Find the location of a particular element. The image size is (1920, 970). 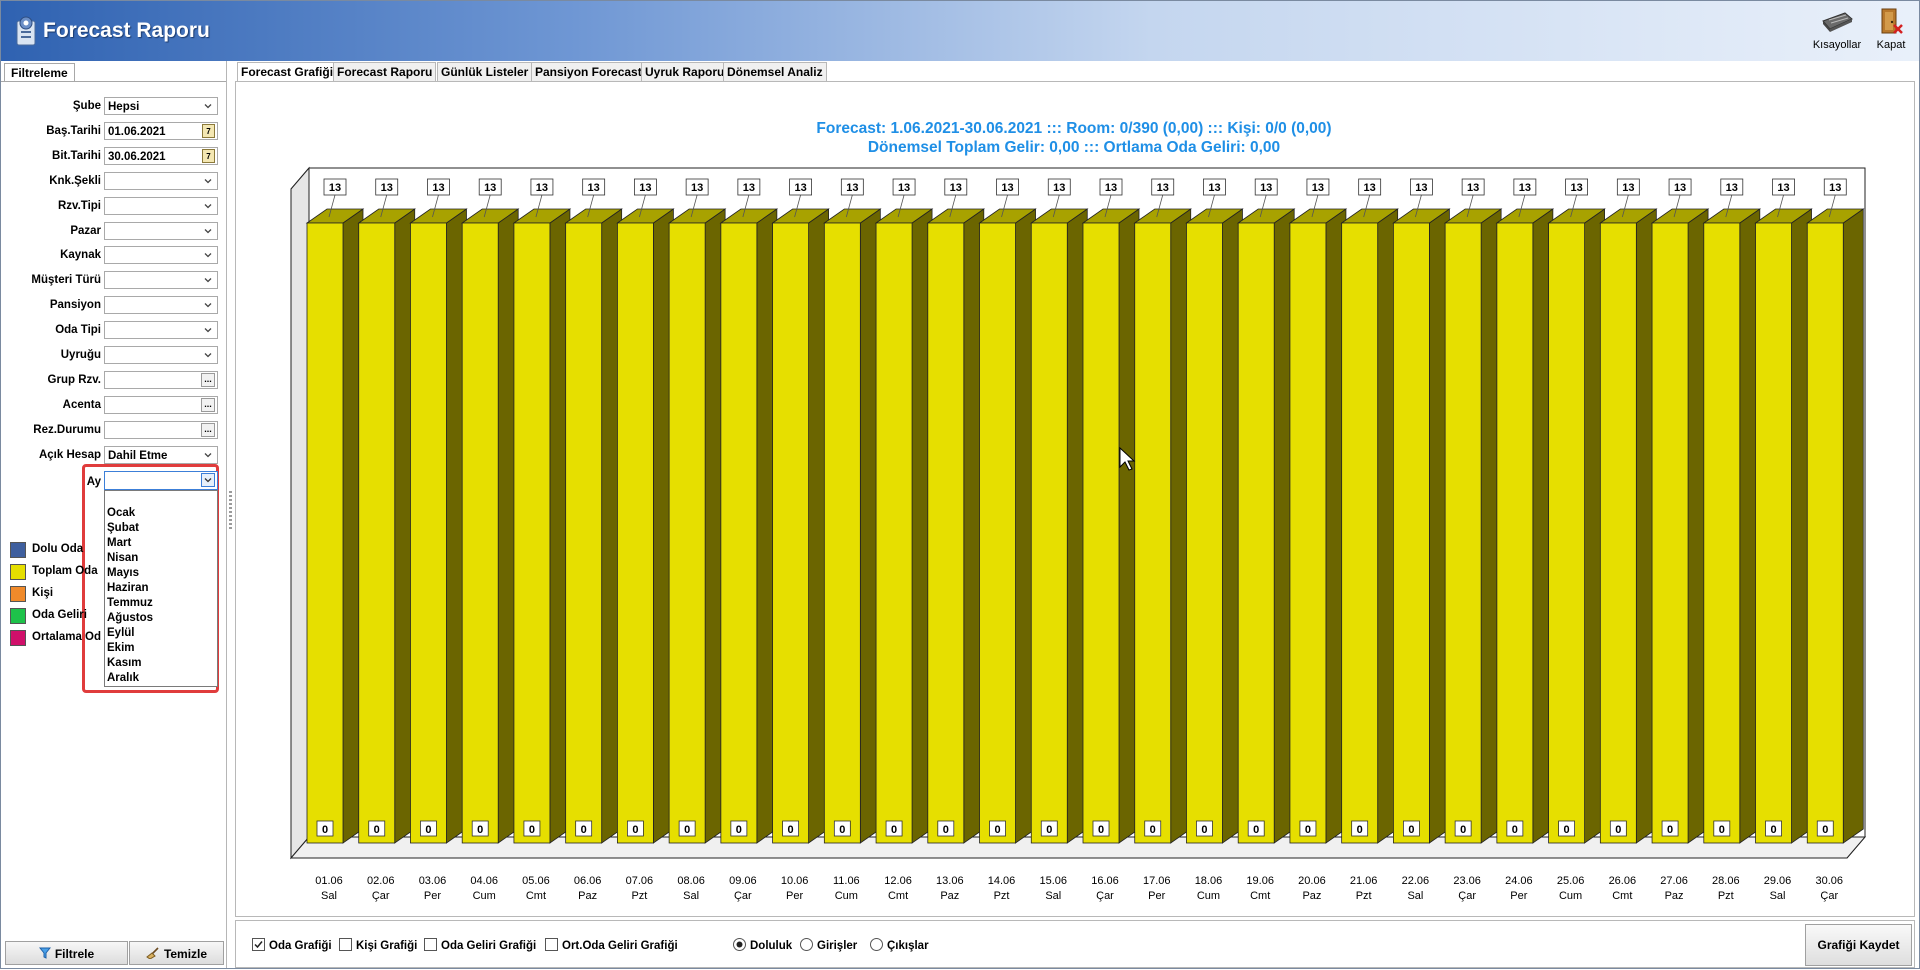

oda-geliri-grafigi-checkbox: Oda Geliri Grafiği is located at coordinates (480, 945).